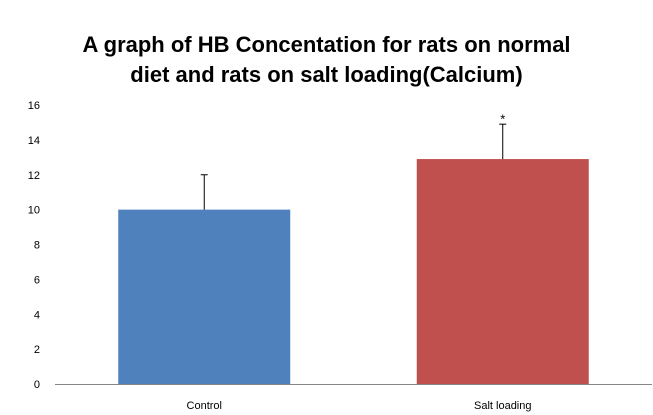 The height and width of the screenshot is (415, 653). I want to click on y-tick-label: 0, so click(37, 385).